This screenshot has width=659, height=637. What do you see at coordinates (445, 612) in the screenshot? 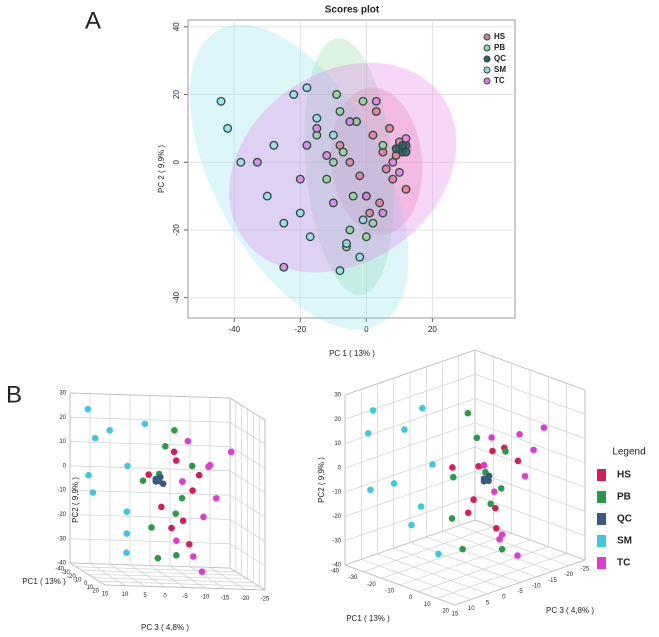
I see `z-tick-label: 20` at bounding box center [445, 612].